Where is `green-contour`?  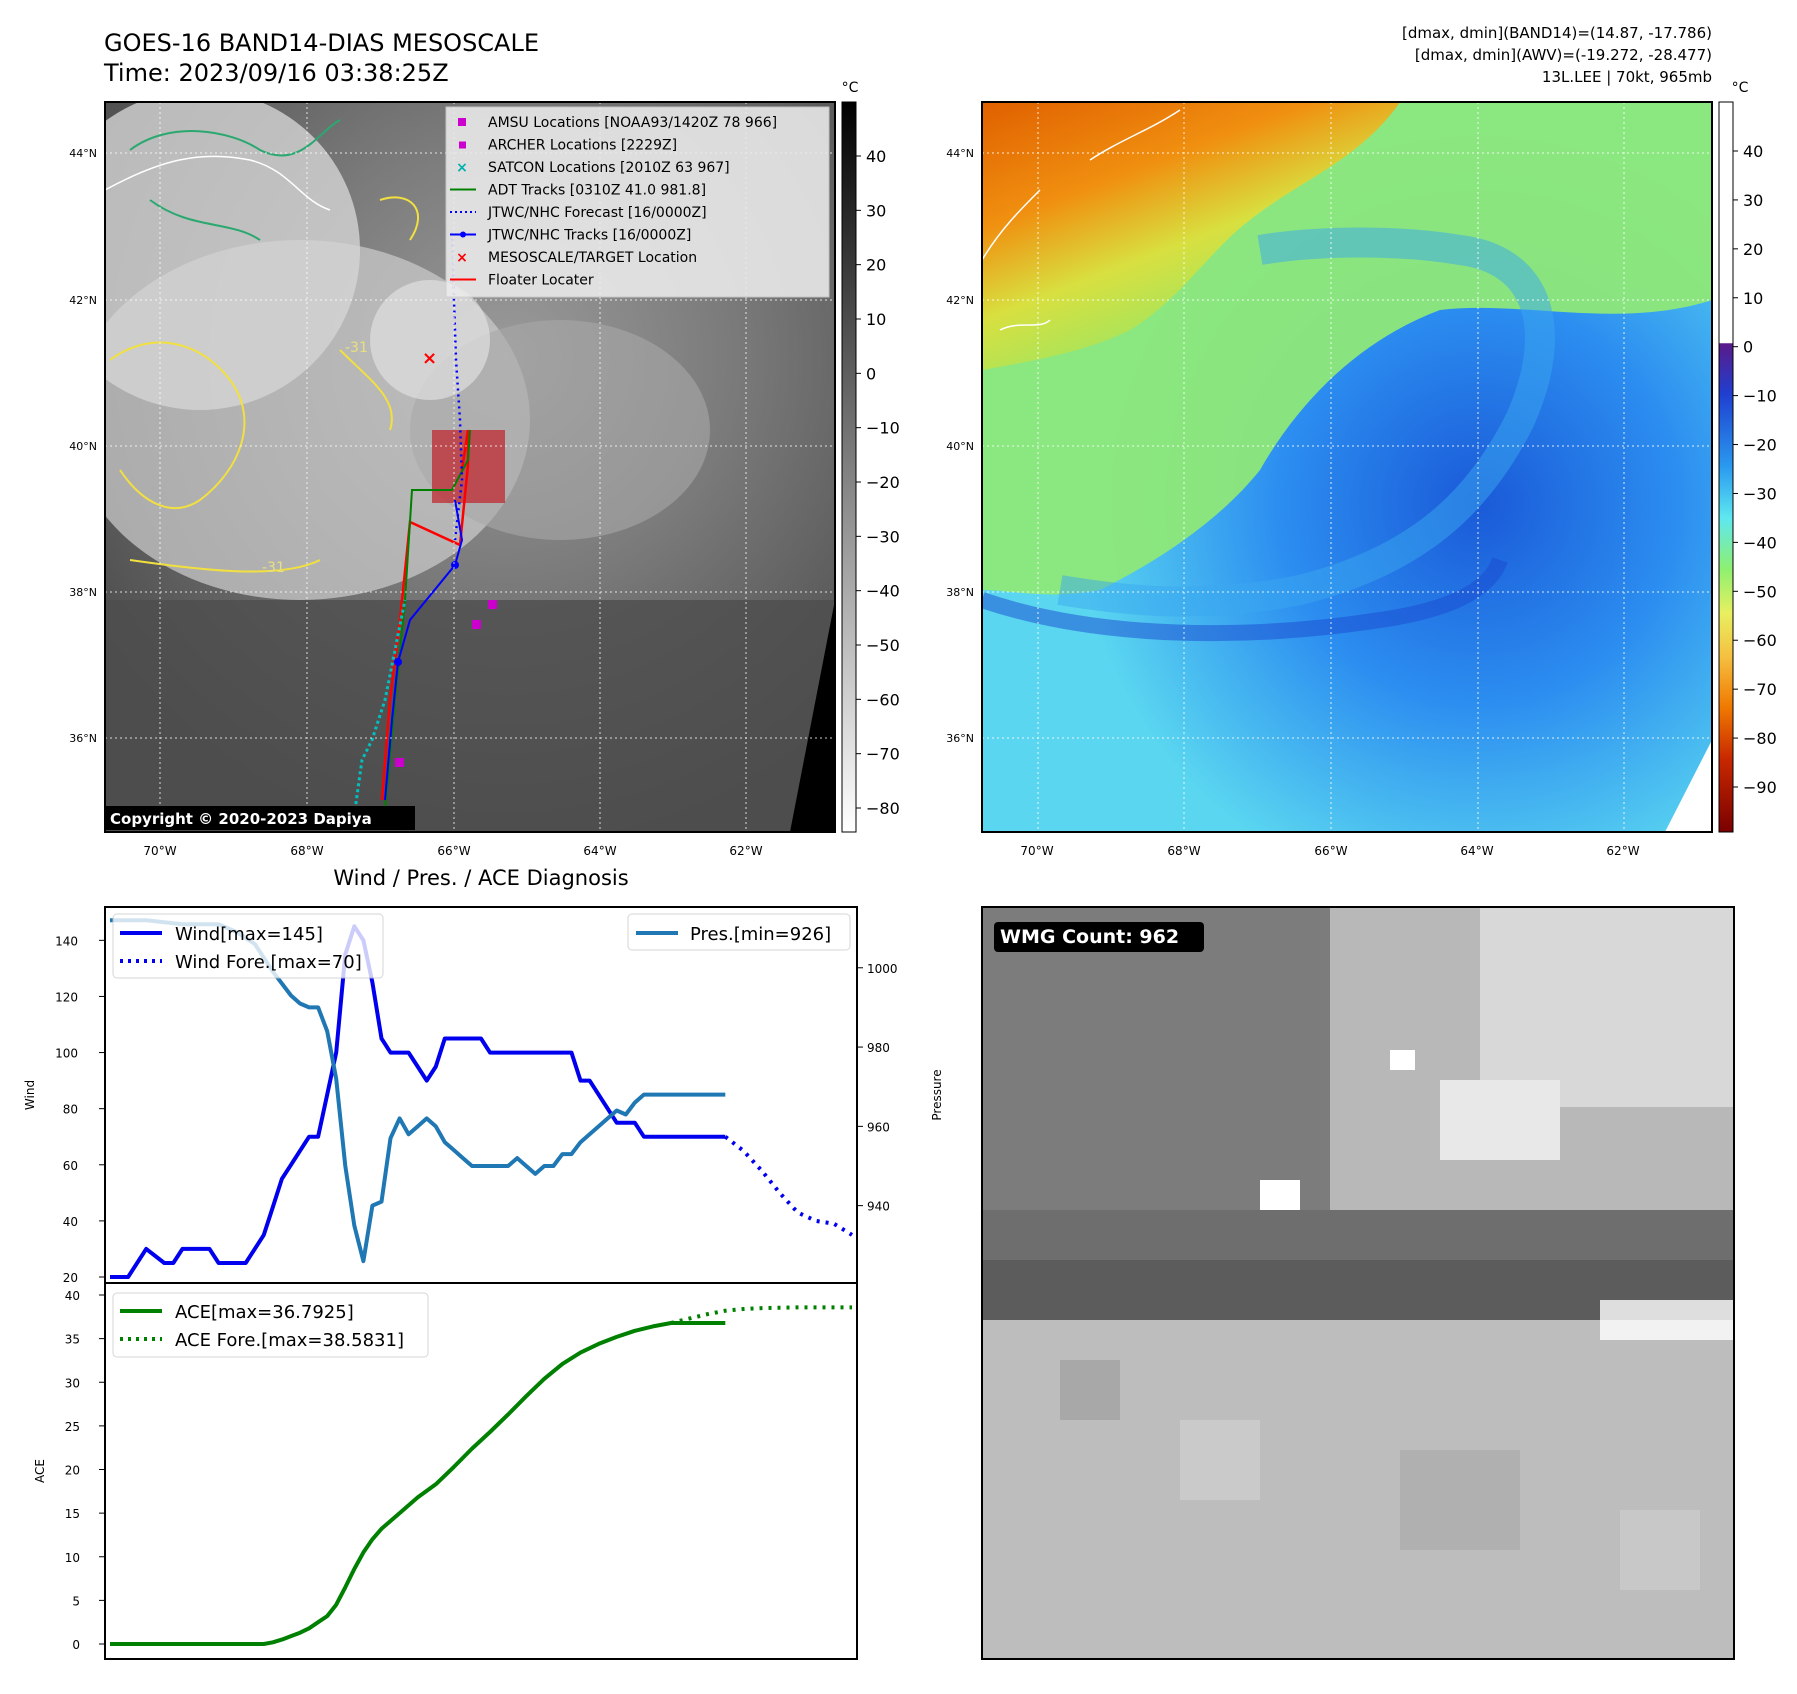
green-contour is located at coordinates (235, 180).